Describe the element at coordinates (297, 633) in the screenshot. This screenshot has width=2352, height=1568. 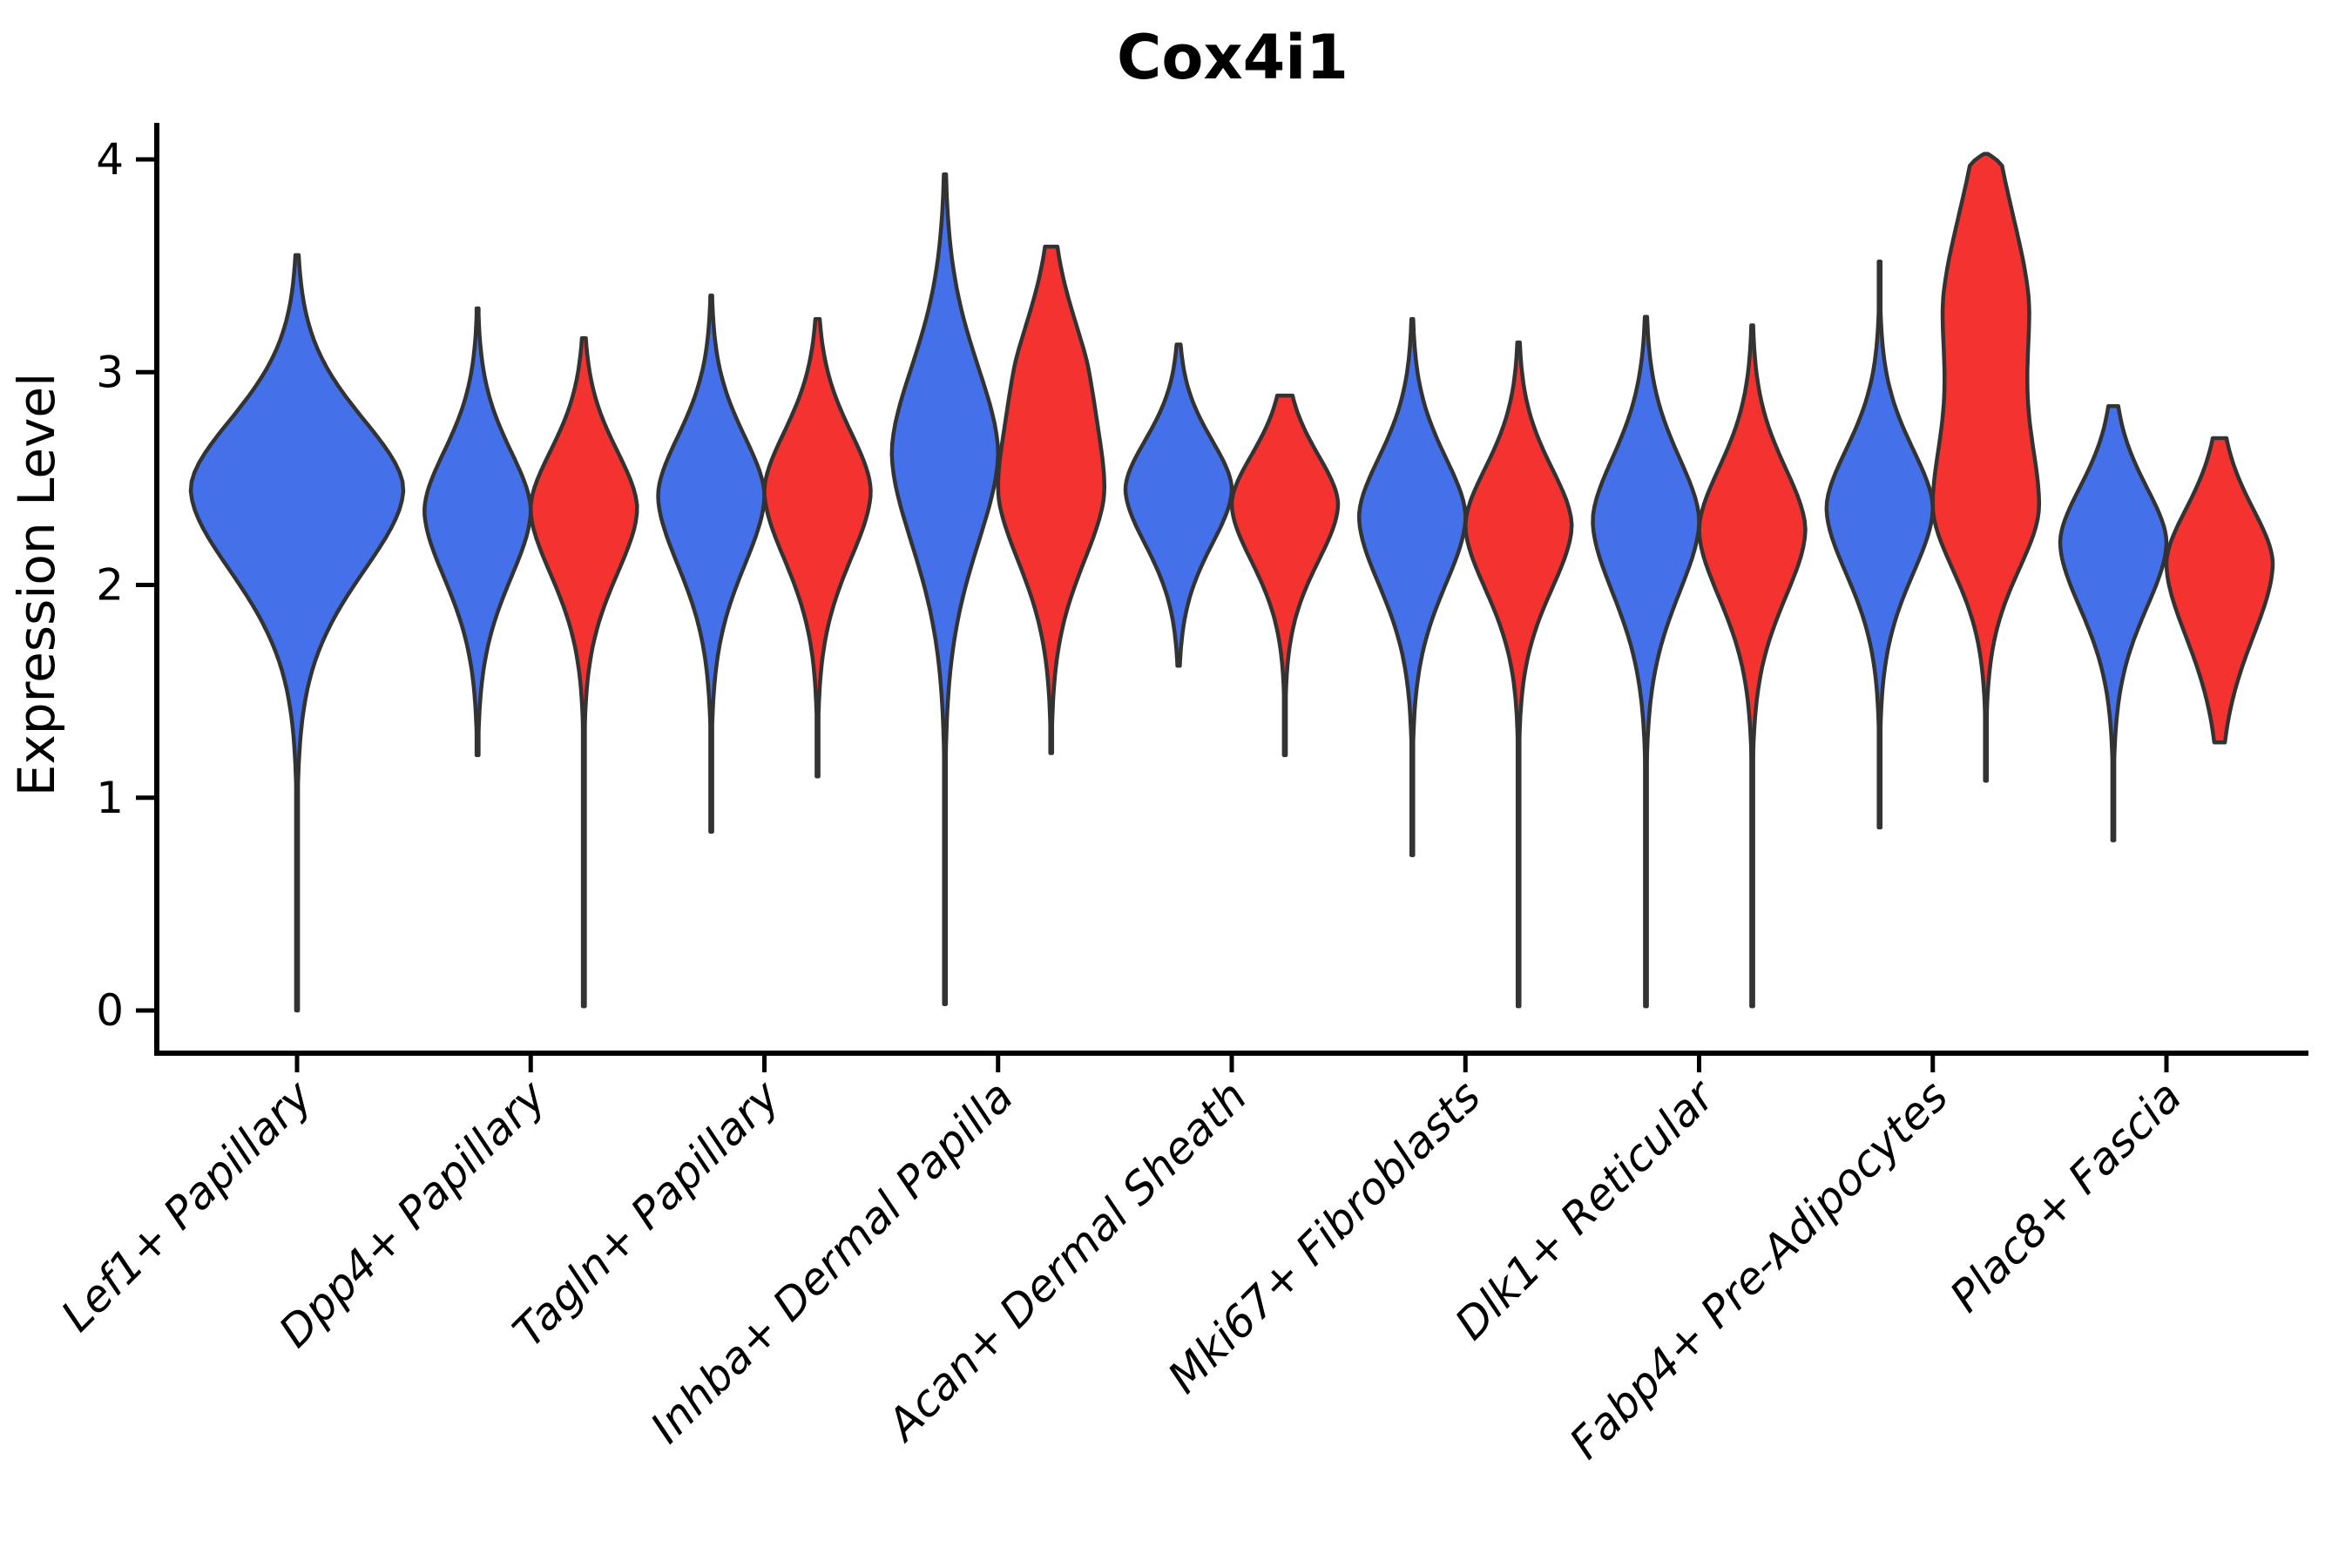
I see `violin-center-cat0` at that location.